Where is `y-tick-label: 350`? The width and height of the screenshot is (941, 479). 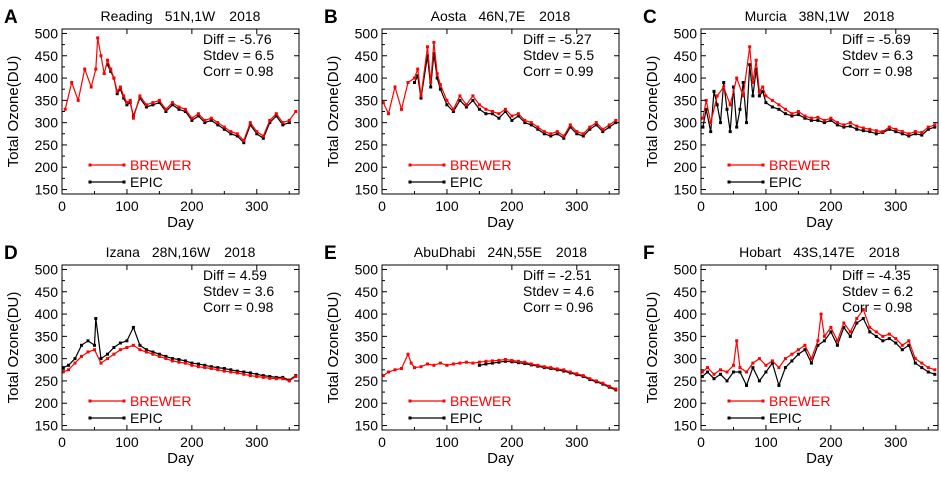
y-tick-label: 350 is located at coordinates (47, 336).